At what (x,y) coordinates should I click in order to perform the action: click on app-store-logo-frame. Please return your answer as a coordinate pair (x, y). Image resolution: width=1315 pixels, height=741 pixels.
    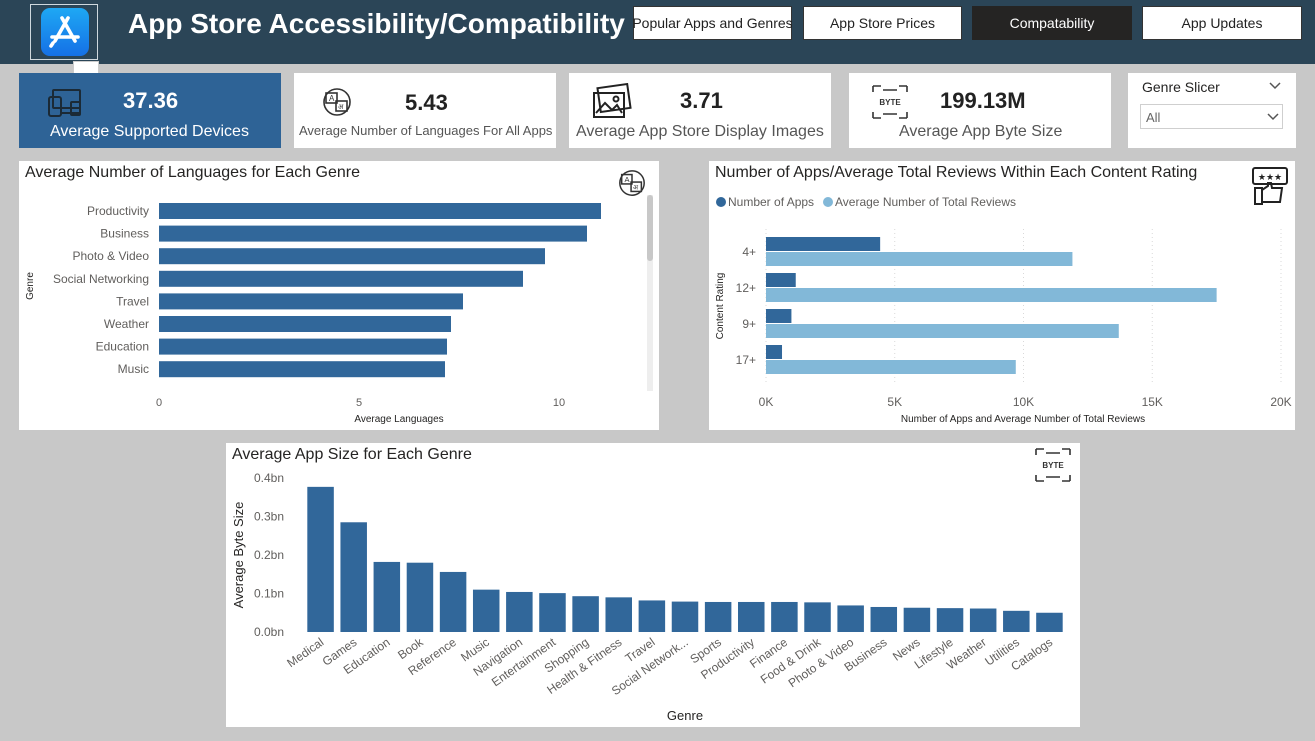
    Looking at the image, I should click on (64, 32).